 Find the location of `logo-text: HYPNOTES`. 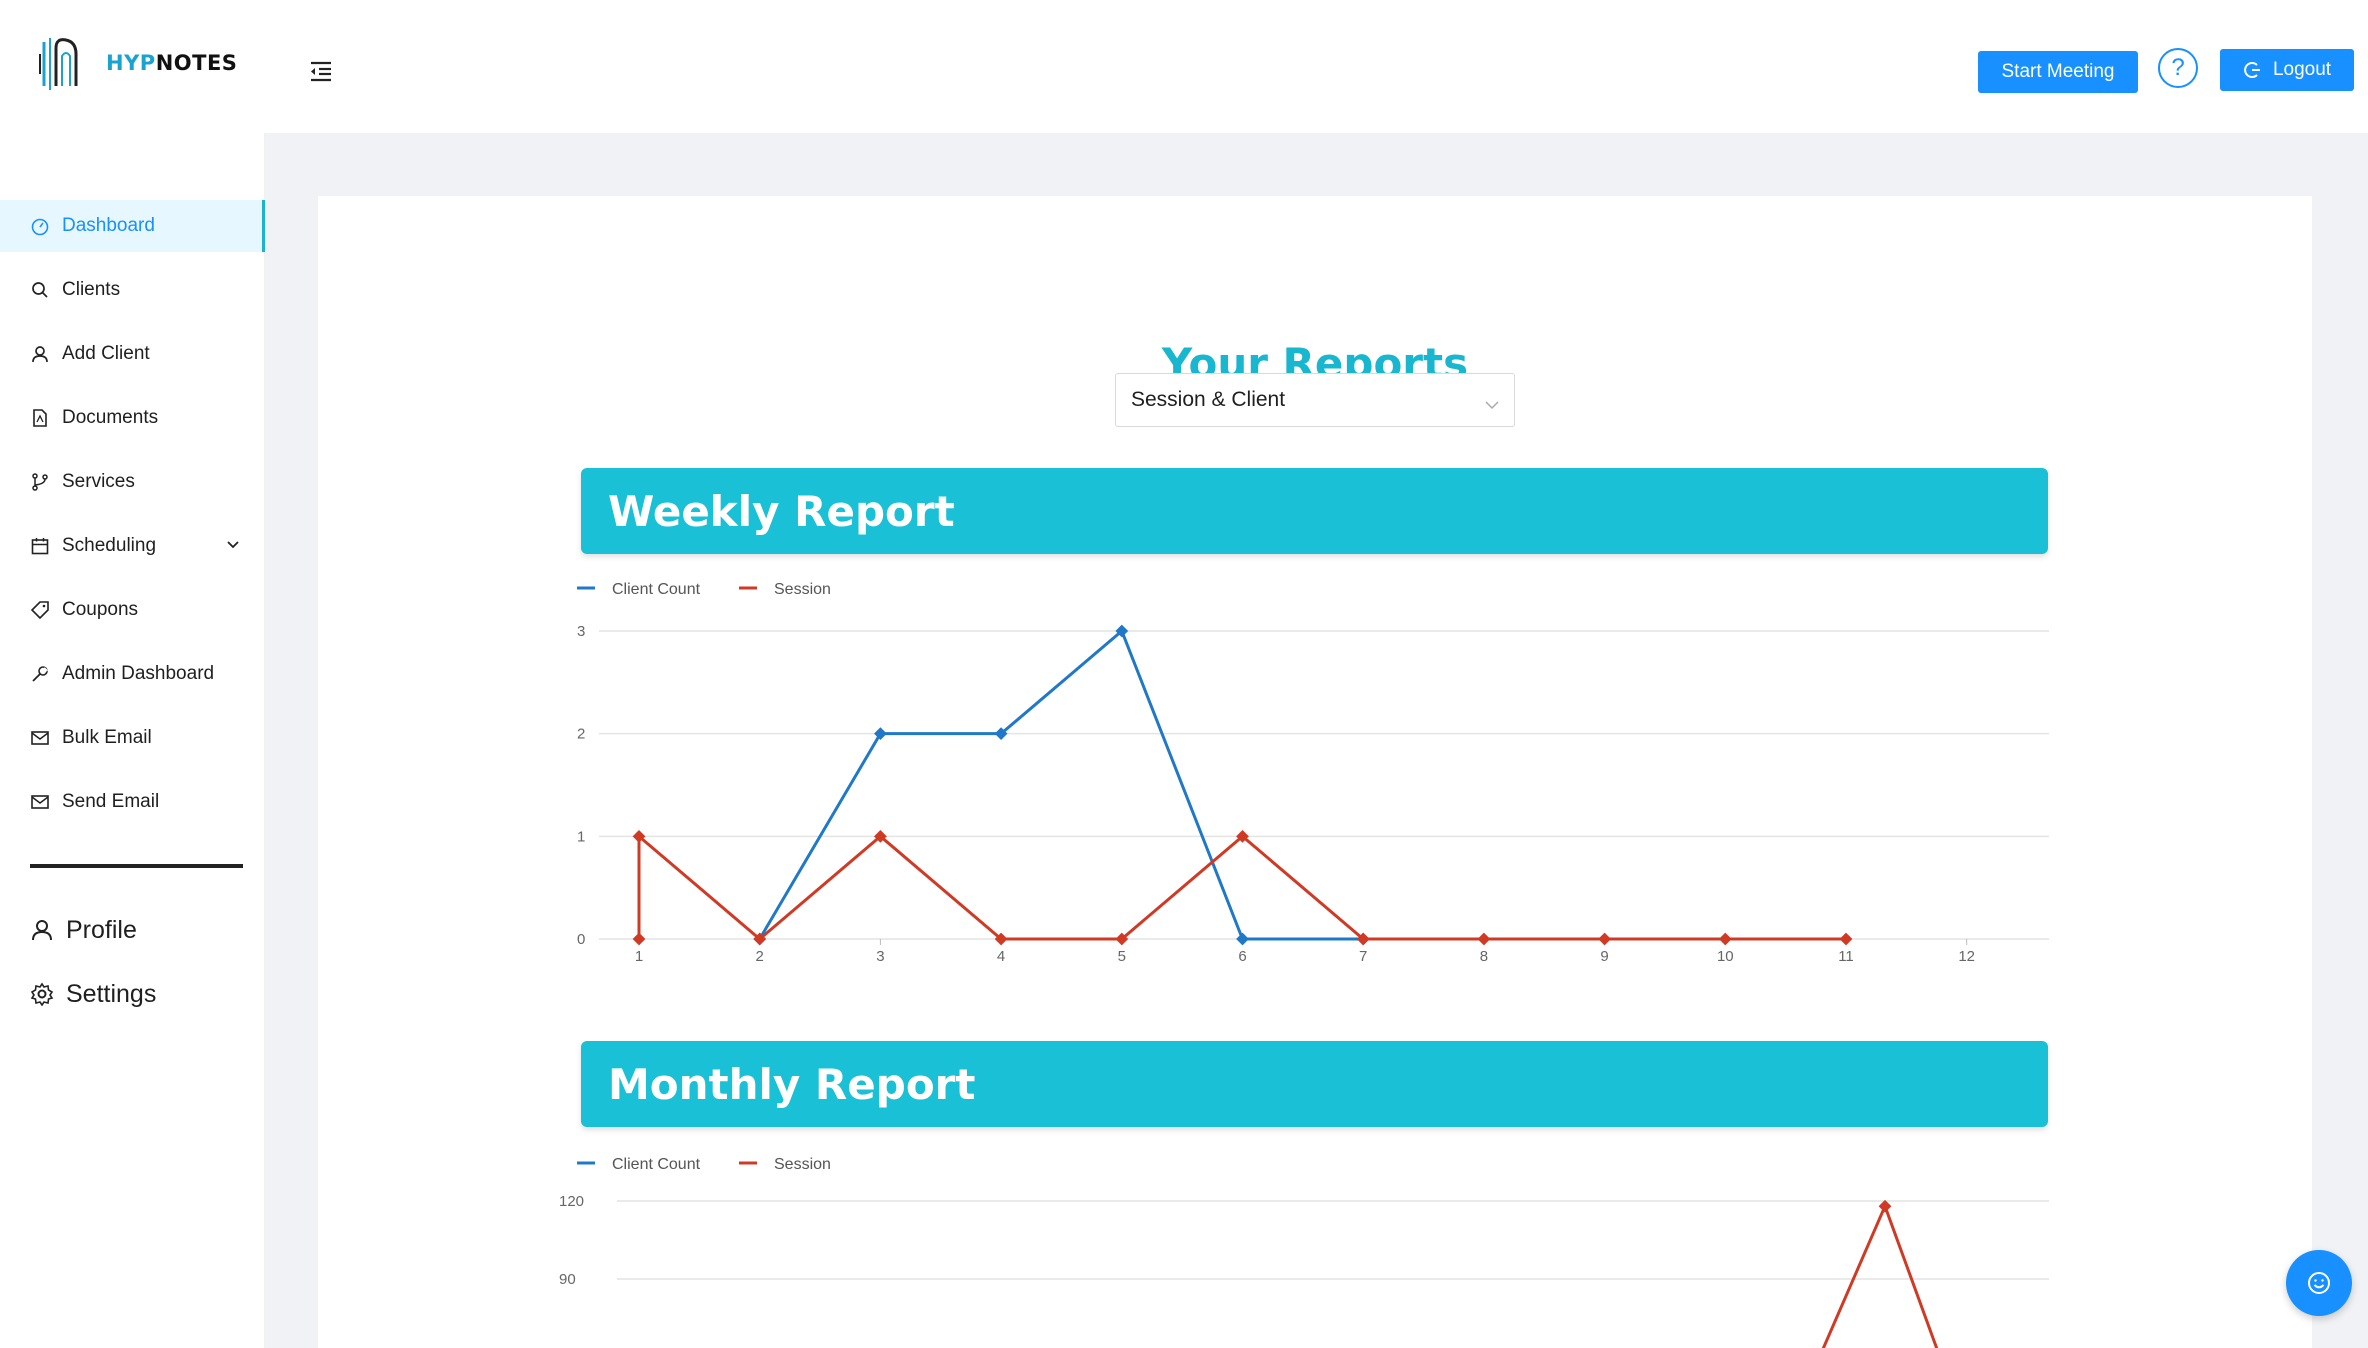

logo-text: HYPNOTES is located at coordinates (172, 63).